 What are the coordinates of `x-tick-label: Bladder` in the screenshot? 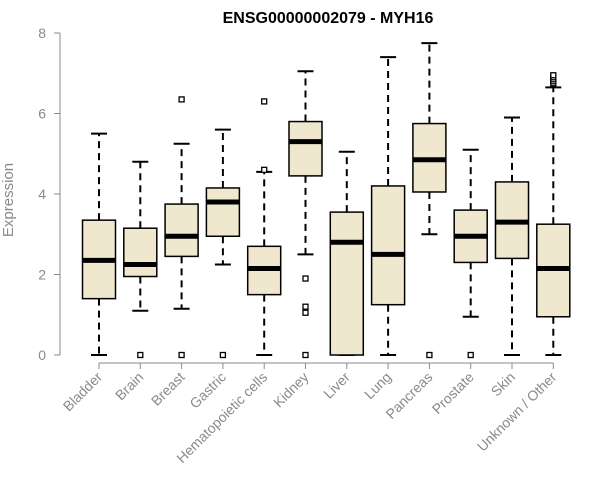 It's located at (83, 392).